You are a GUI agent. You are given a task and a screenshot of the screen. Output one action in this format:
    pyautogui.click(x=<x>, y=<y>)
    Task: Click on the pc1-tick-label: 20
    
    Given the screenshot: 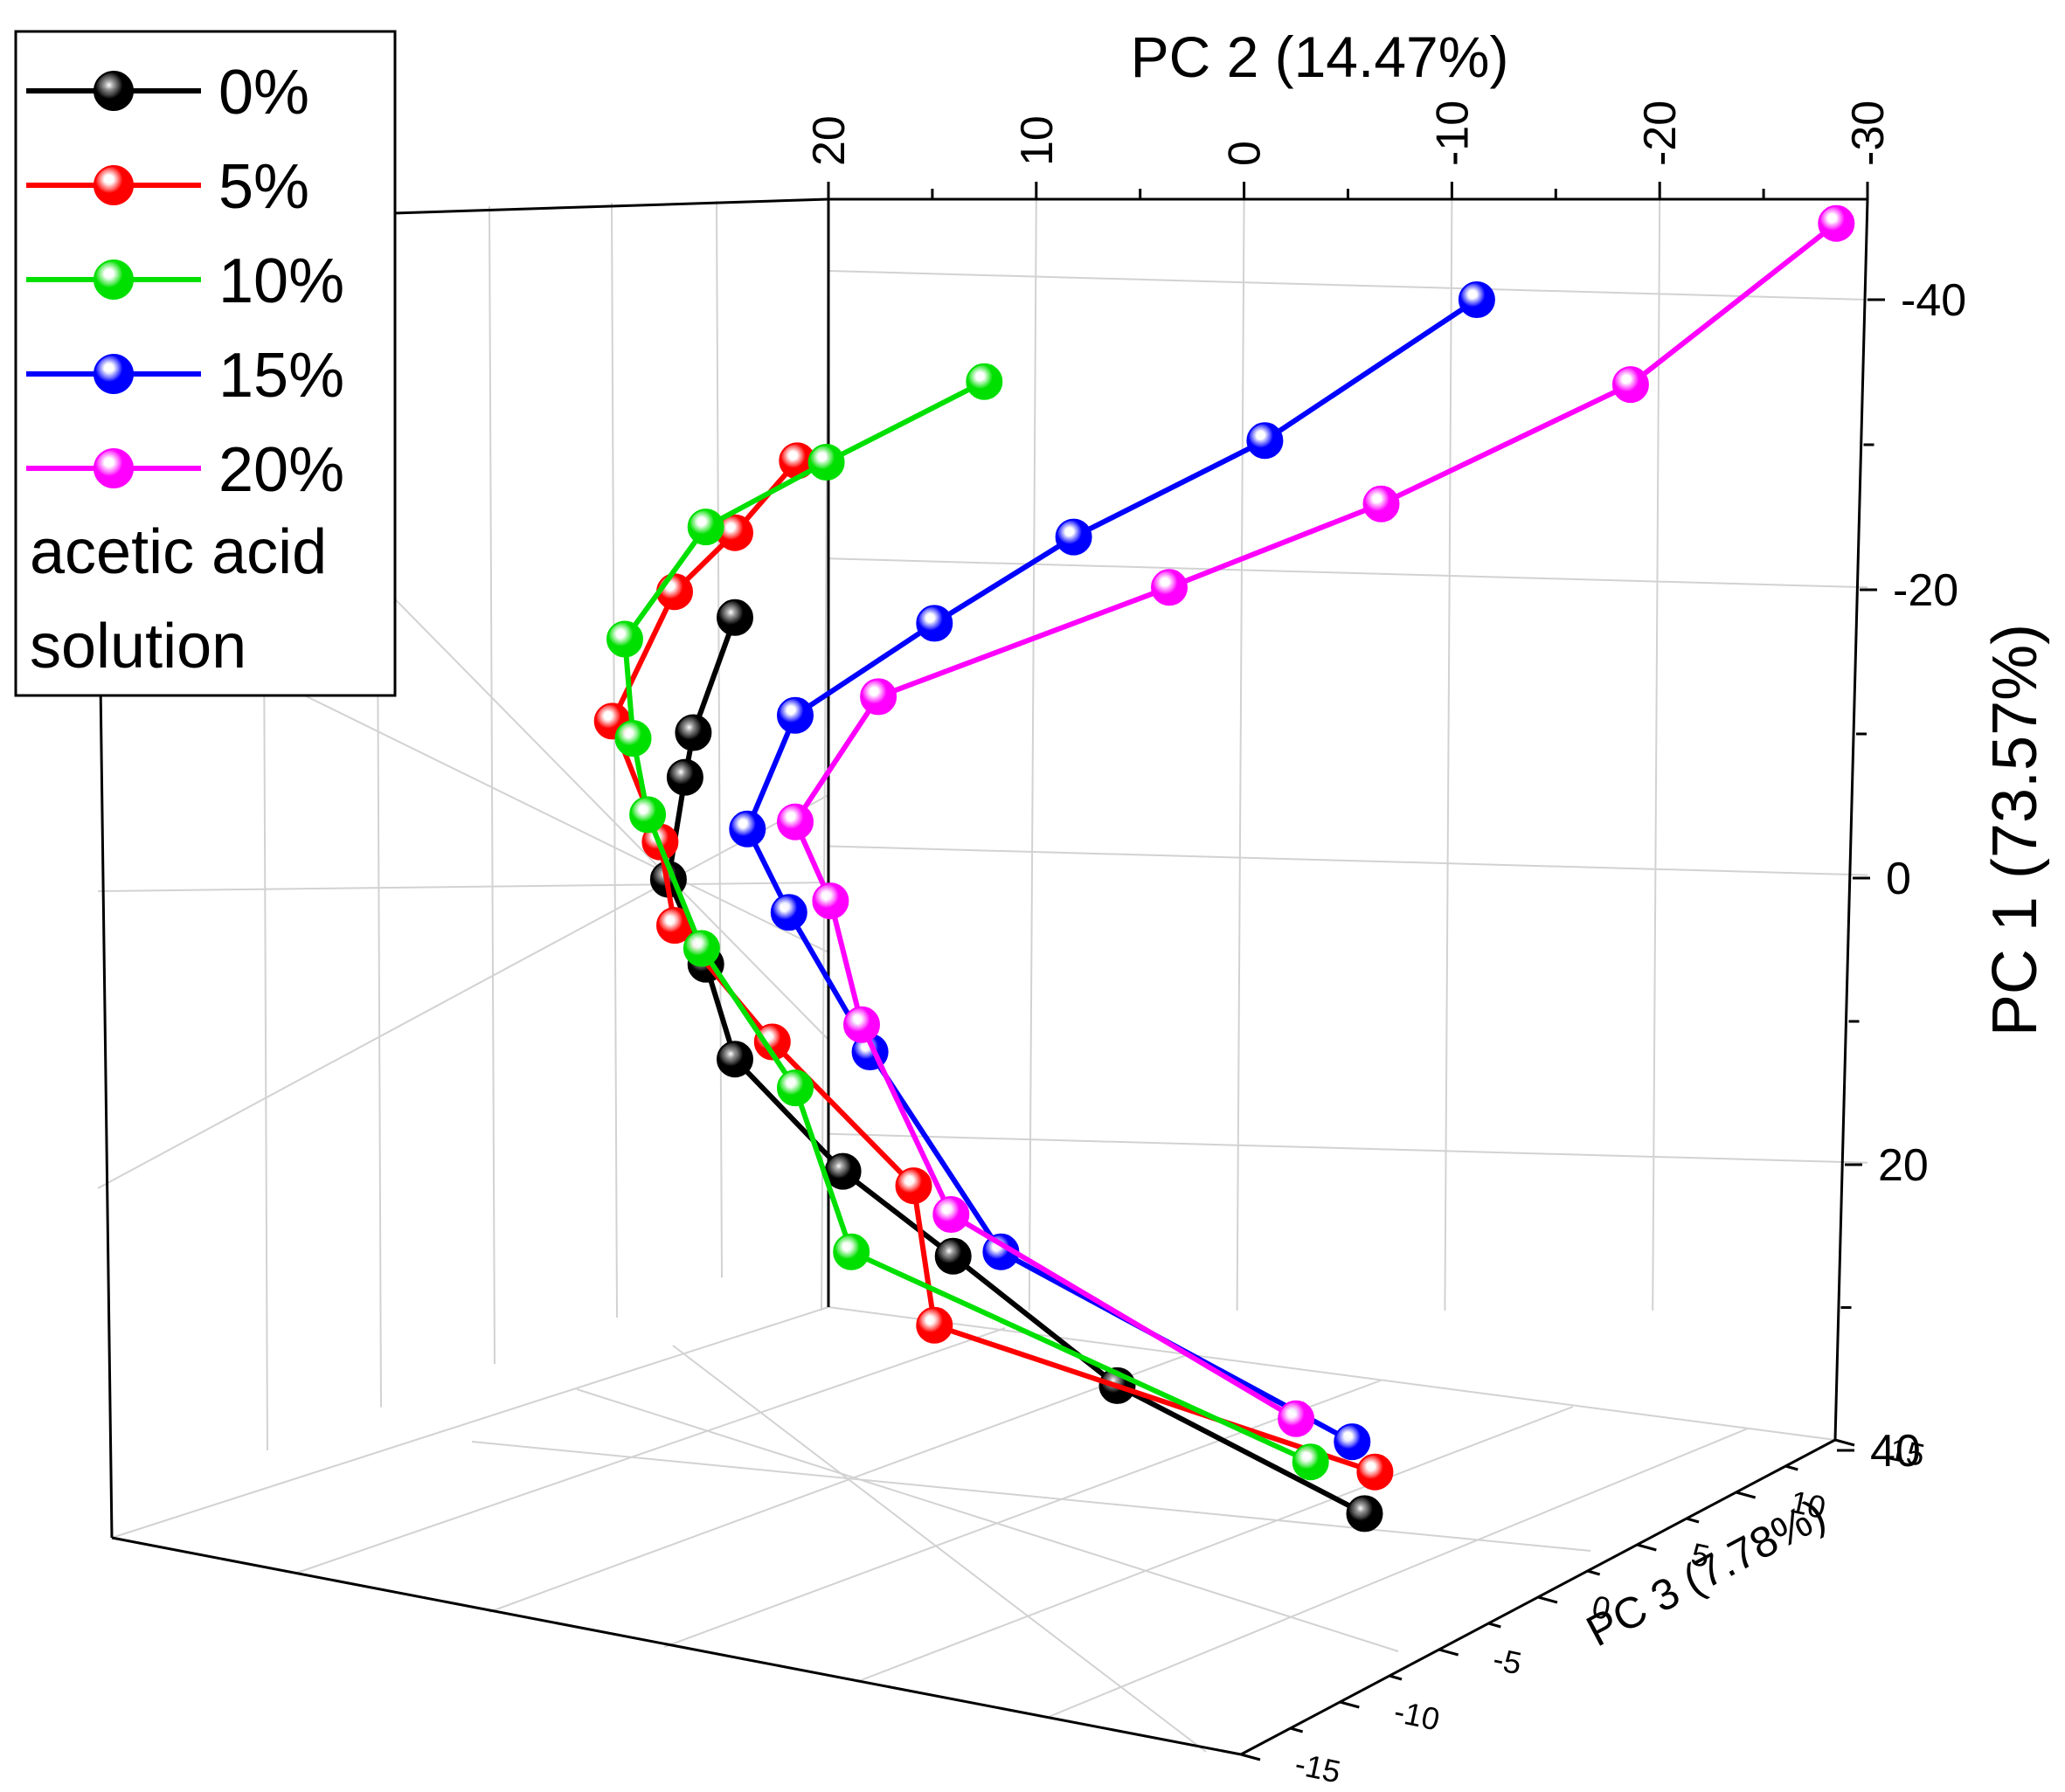 What is the action you would take?
    pyautogui.click(x=1903, y=1165)
    